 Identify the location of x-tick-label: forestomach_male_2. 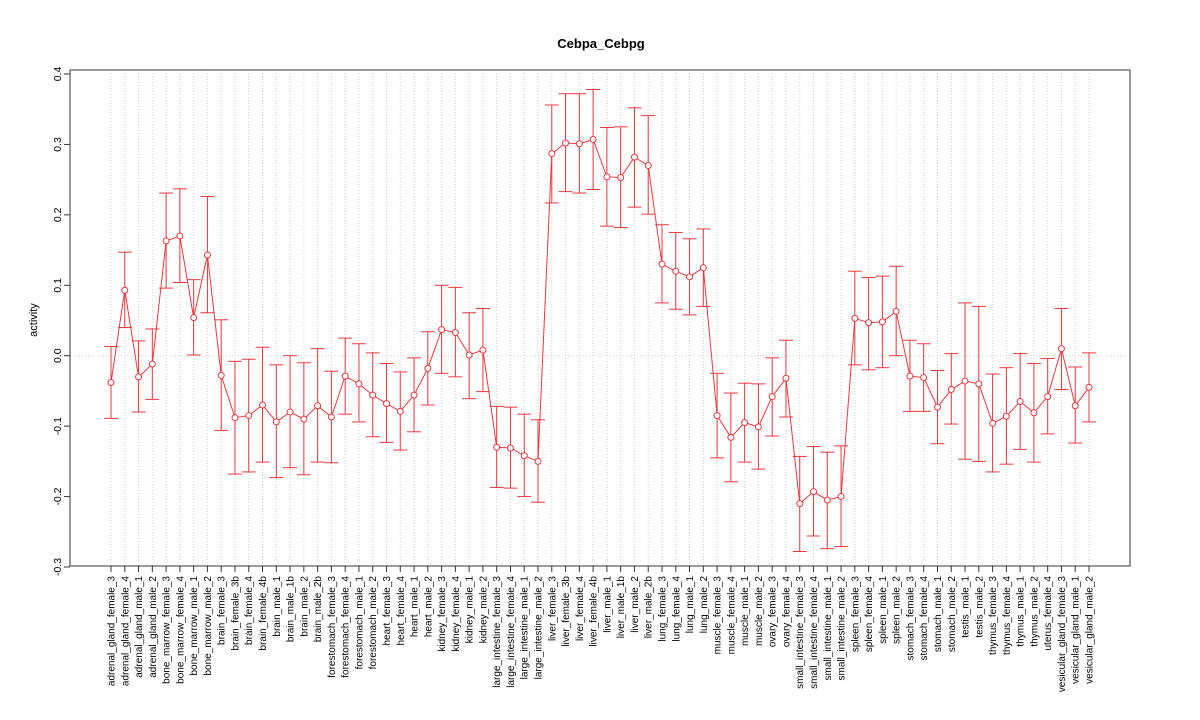
(373, 623).